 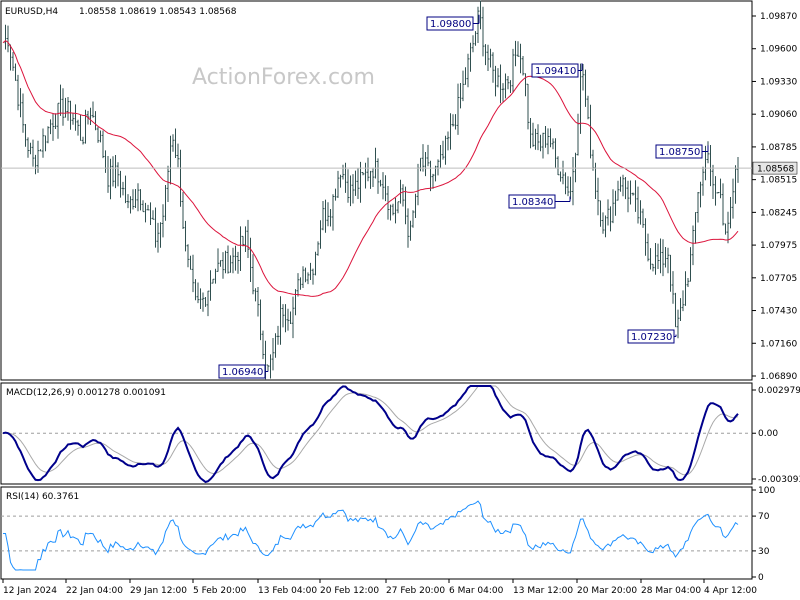 I want to click on time-tick-label: 12 Jan 2024, so click(x=30, y=591).